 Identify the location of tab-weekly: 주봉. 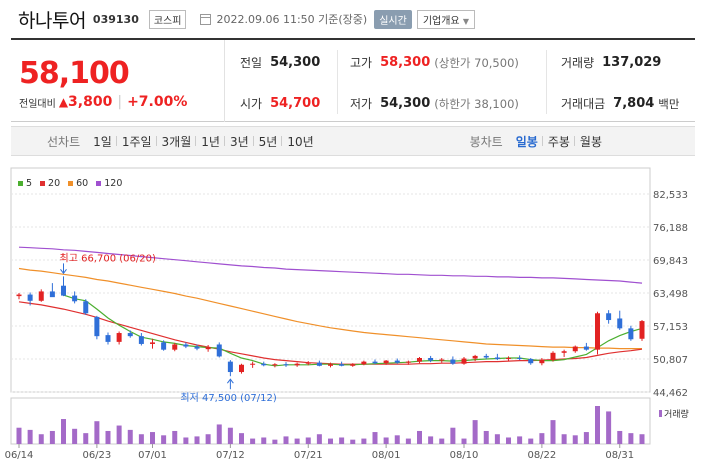
(558, 141).